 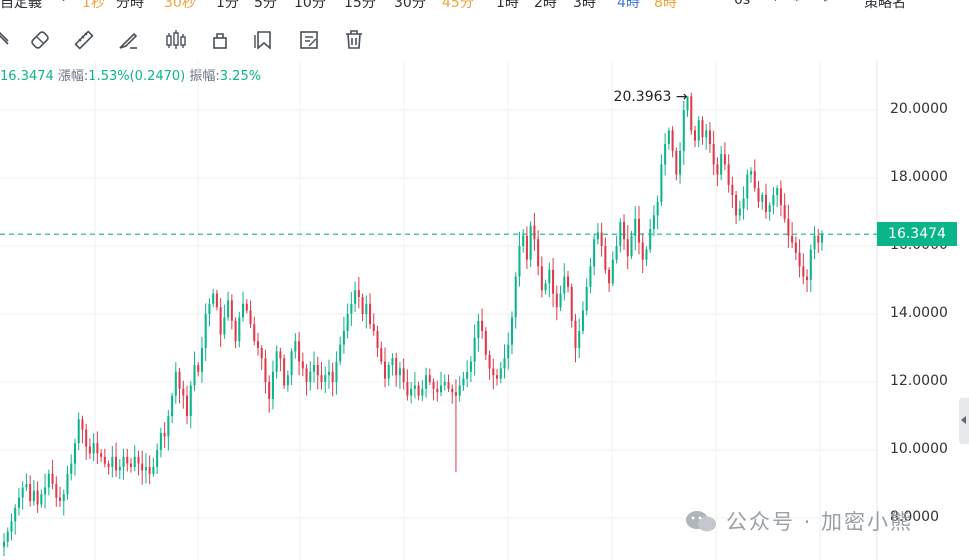 I want to click on settings-icon: ⚙, so click(x=797, y=2).